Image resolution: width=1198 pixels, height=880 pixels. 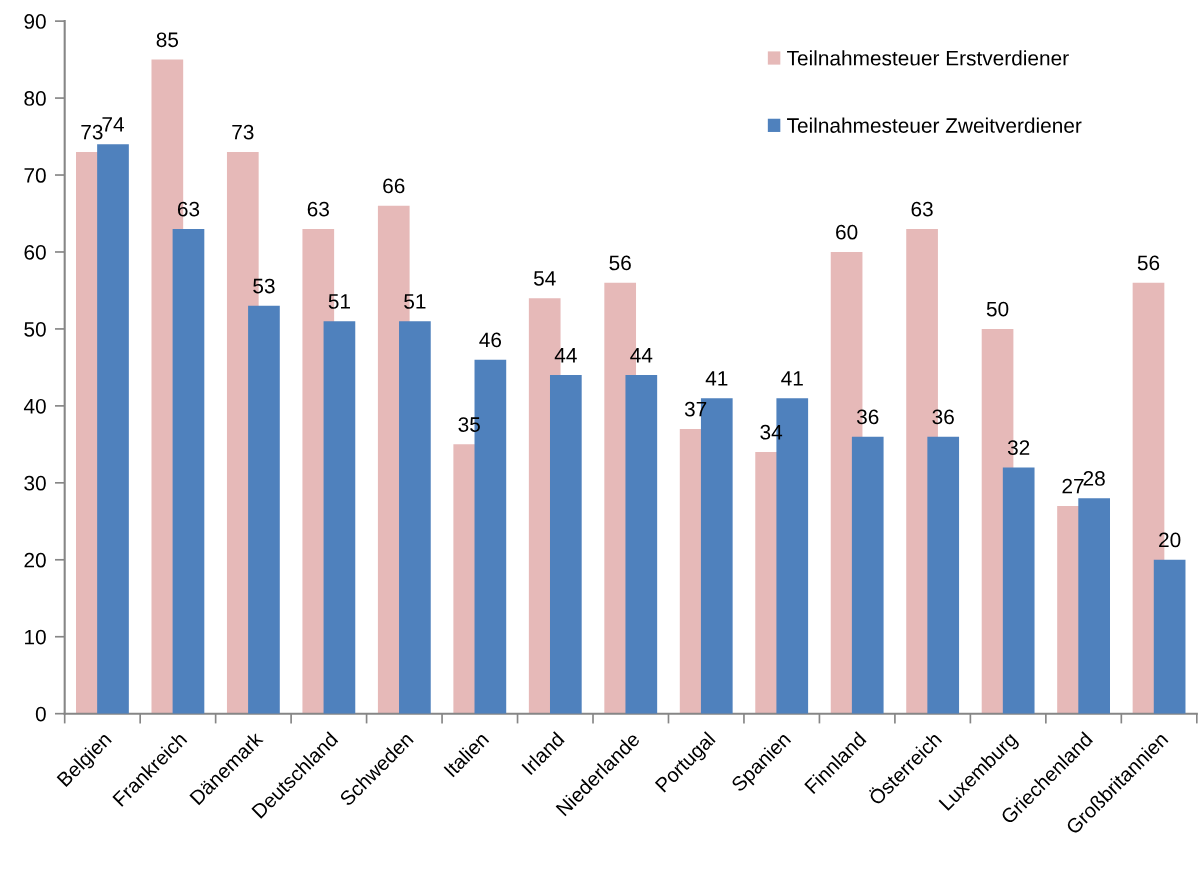 I want to click on data-label: 20, so click(x=1170, y=540).